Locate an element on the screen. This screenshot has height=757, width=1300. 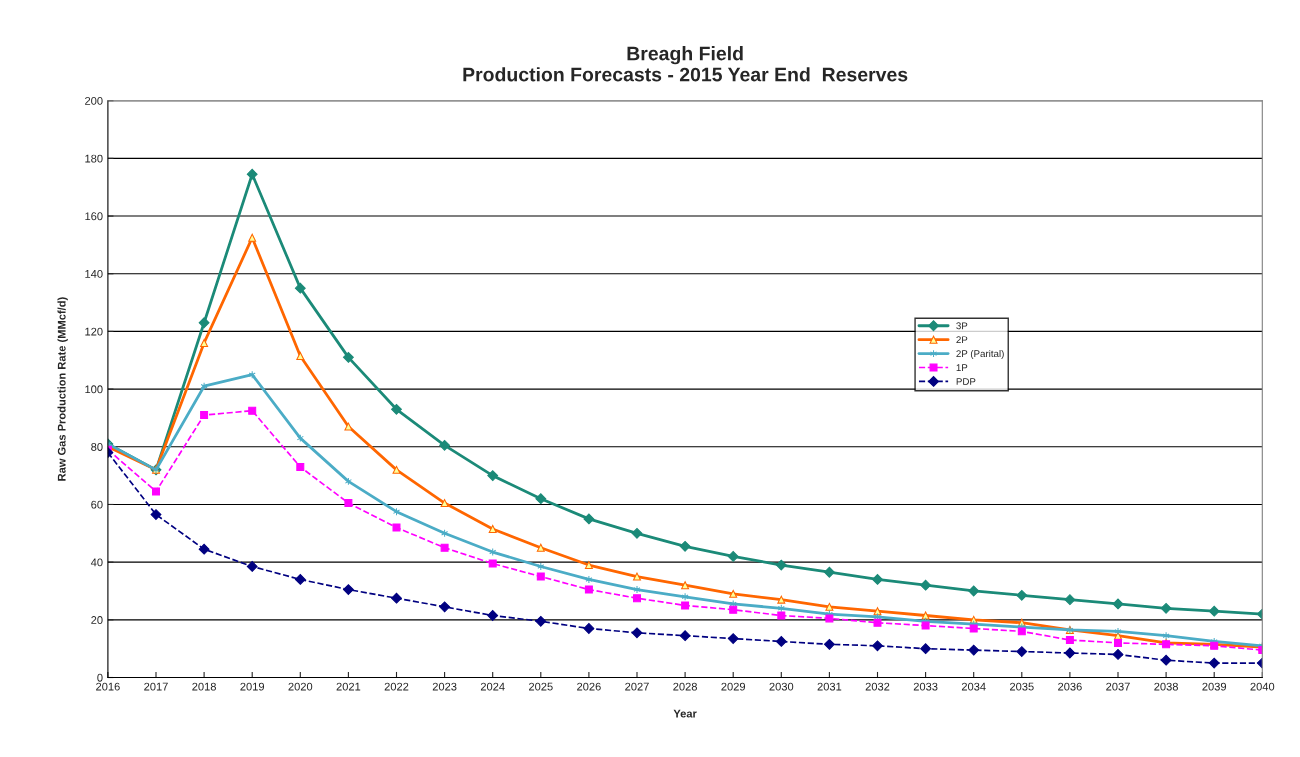
x-tick-label: 2036 is located at coordinates (1070, 686).